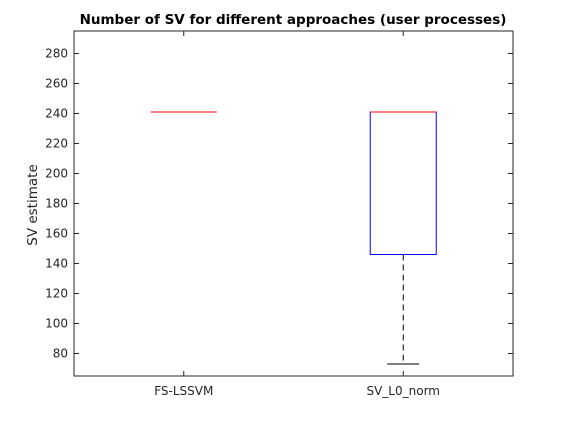 Image resolution: width=568 pixels, height=423 pixels. Describe the element at coordinates (33, 205) in the screenshot. I see `y-axis-label: SV estimate` at that location.